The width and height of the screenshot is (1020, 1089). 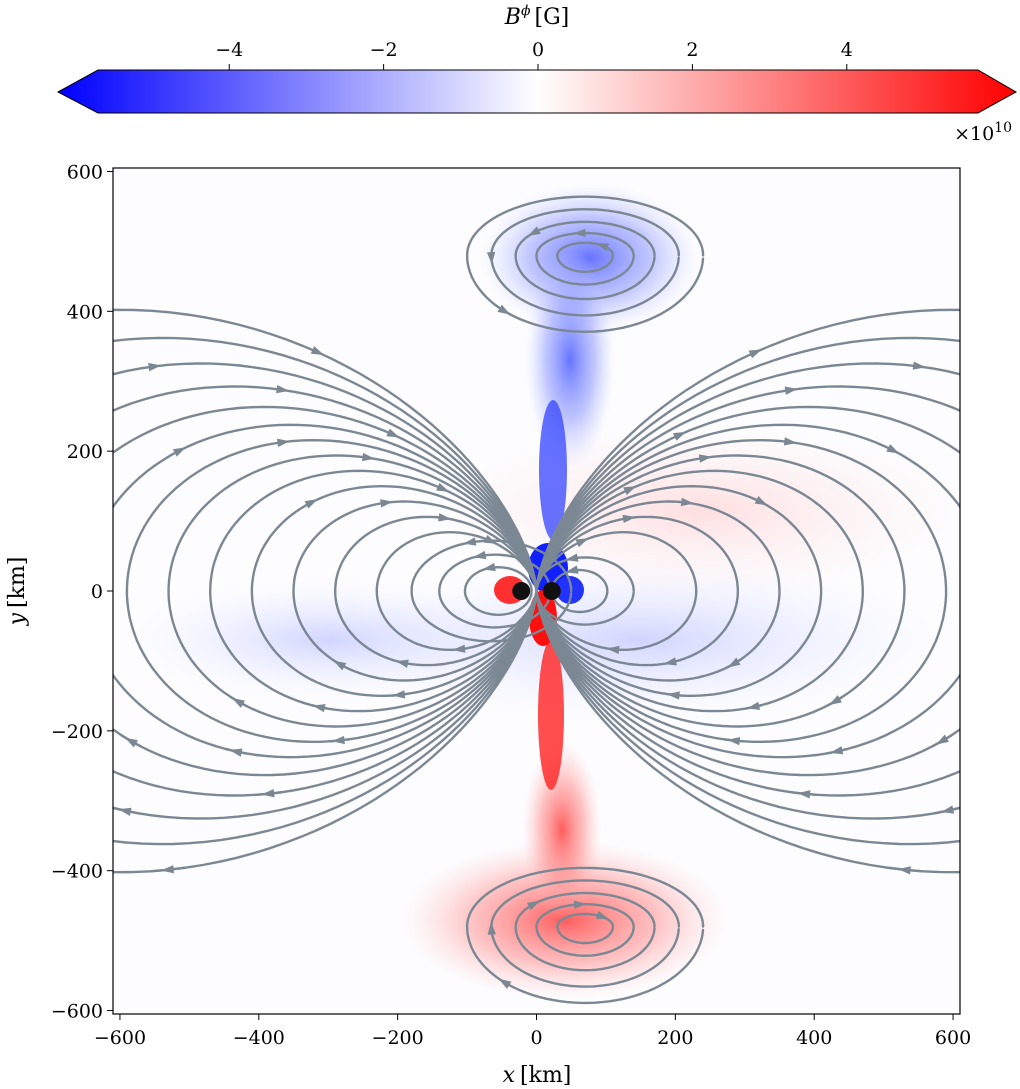 I want to click on colorbar-tick-label: −4, so click(x=229, y=50).